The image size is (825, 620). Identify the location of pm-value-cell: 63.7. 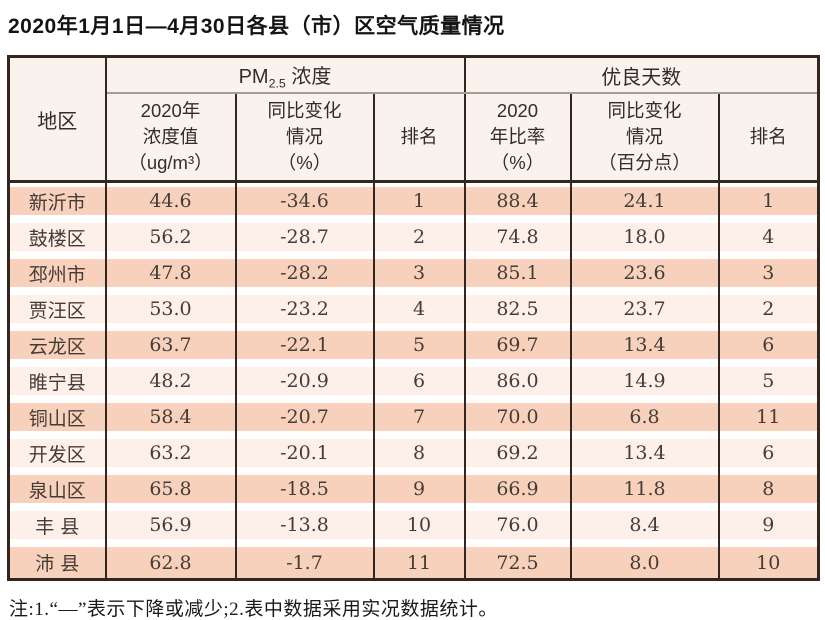
(170, 345).